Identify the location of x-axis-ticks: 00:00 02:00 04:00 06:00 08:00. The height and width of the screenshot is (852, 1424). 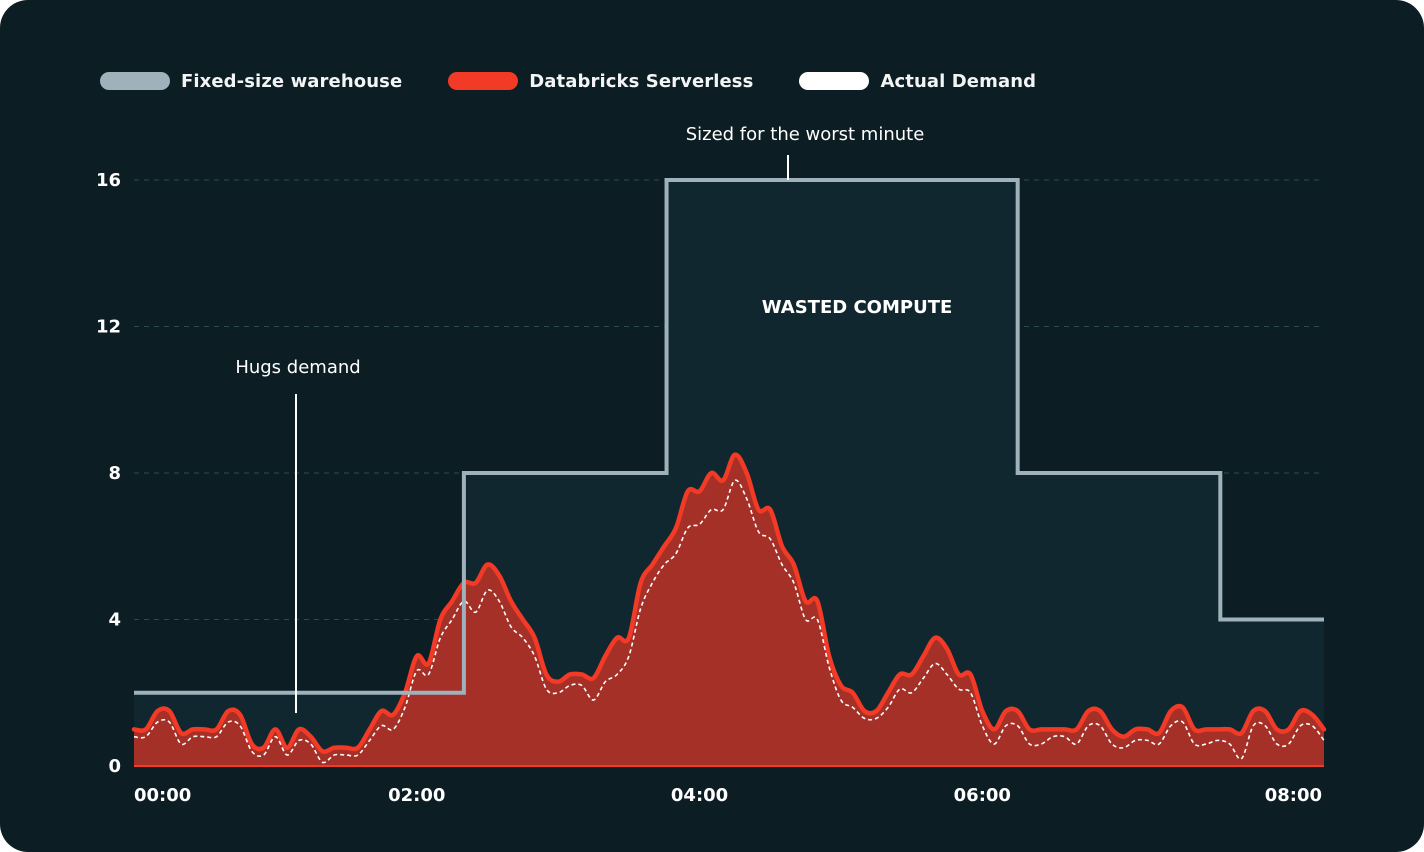
(728, 795).